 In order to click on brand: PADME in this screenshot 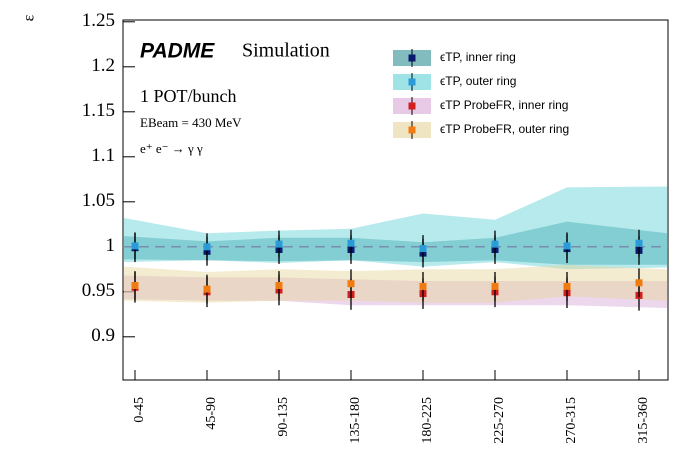, I will do `click(177, 51)`.